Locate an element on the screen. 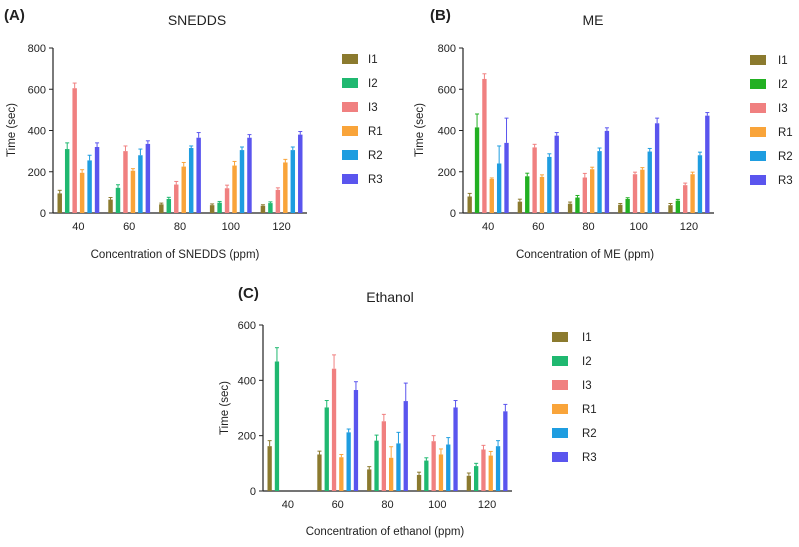  y-axis-label: Time (sec) is located at coordinates (420, 130).